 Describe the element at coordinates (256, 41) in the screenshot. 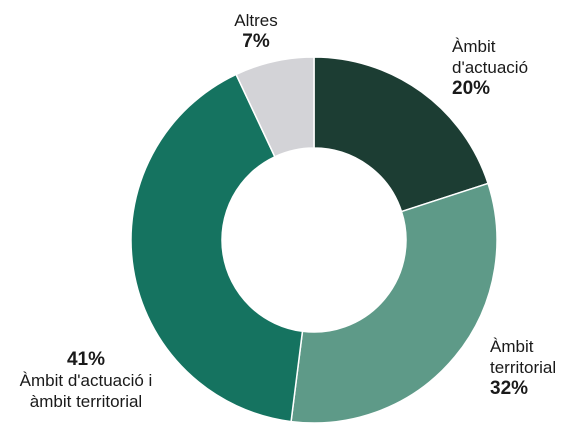

I see `slice-label-altres-value: 7%` at that location.